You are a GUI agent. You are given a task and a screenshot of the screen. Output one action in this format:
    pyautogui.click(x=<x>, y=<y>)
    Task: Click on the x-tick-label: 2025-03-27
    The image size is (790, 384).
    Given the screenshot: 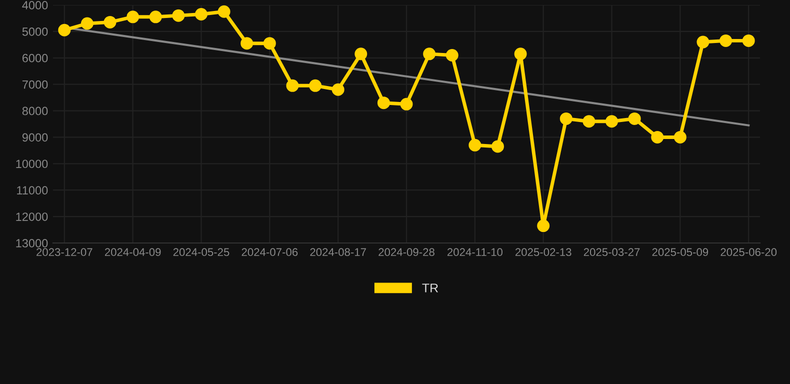 What is the action you would take?
    pyautogui.click(x=612, y=252)
    